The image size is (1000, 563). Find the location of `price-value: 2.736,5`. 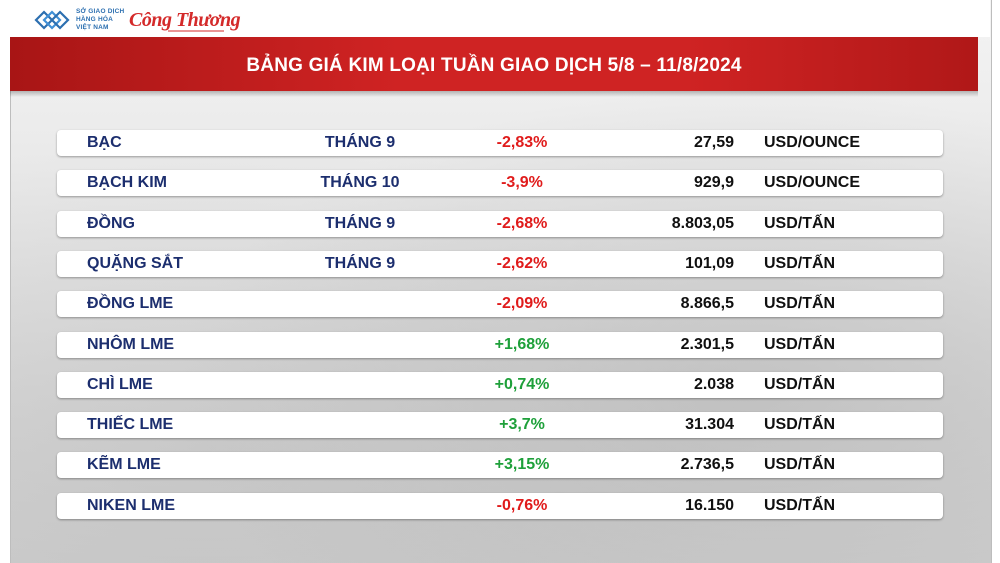

price-value: 2.736,5 is located at coordinates (707, 464).